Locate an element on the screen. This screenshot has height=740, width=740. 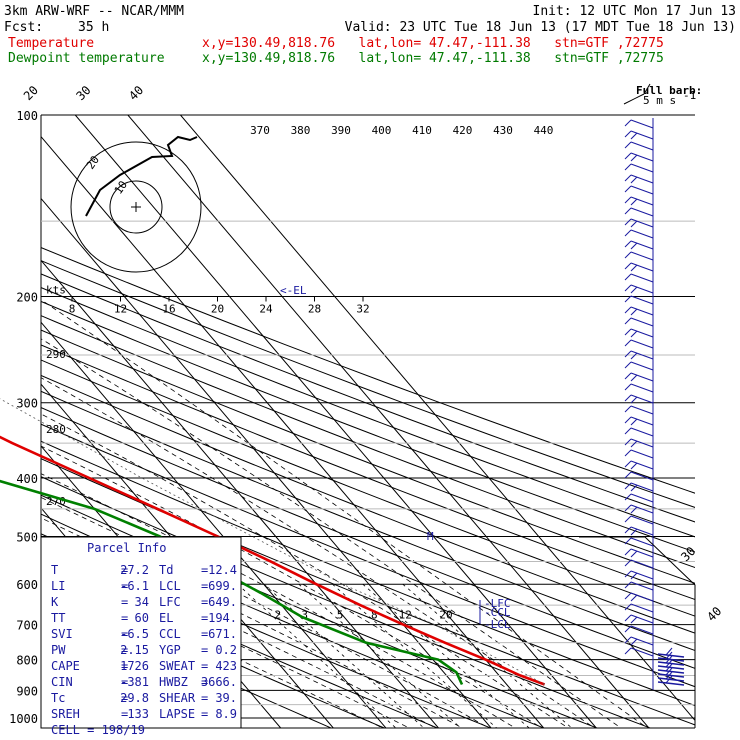
lcl-label: -LCL is located at coordinates (497, 624).